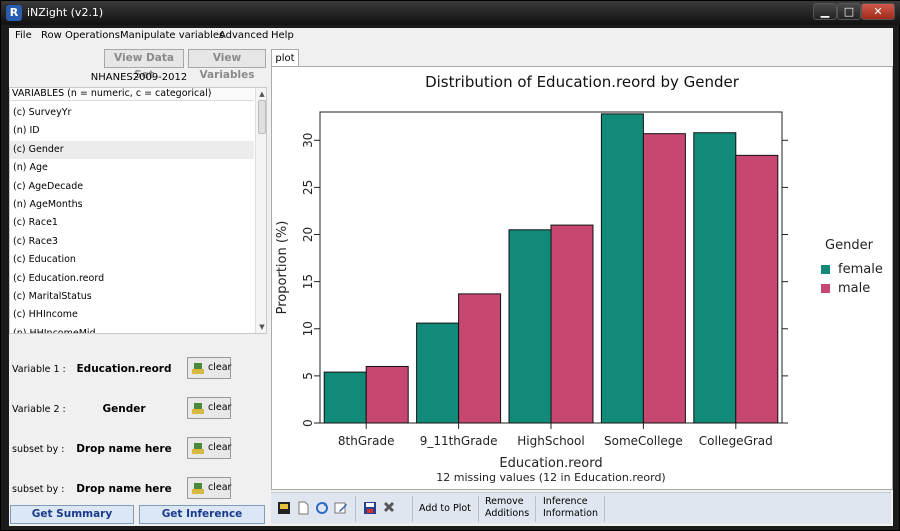 Image resolution: width=900 pixels, height=531 pixels. What do you see at coordinates (849, 245) in the screenshot?
I see `legend-title: Gender` at bounding box center [849, 245].